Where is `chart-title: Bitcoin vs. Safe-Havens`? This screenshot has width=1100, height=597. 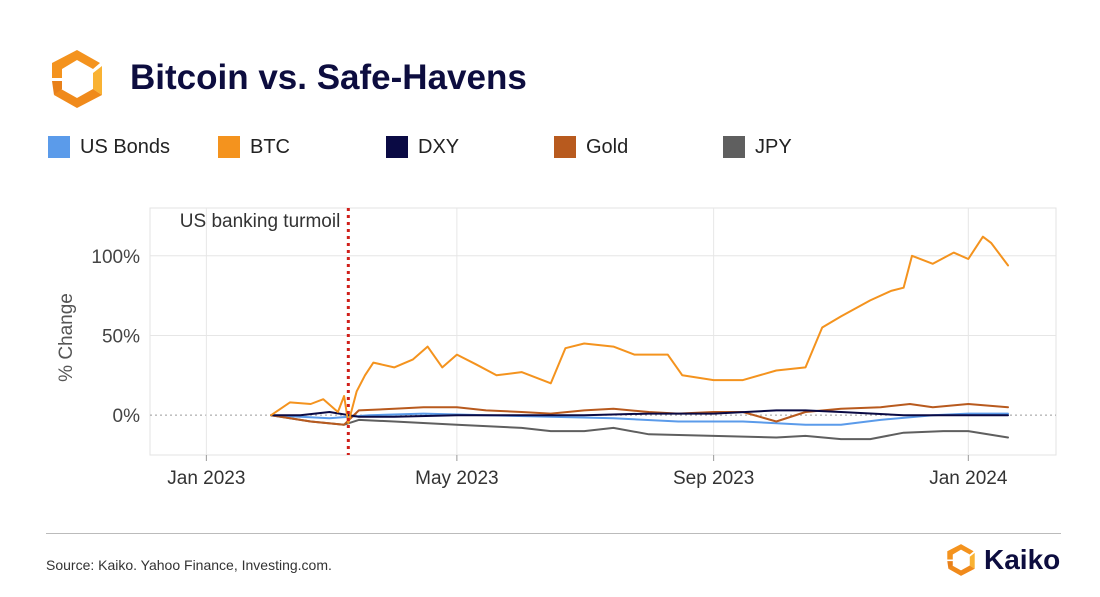
chart-title: Bitcoin vs. Safe-Havens is located at coordinates (328, 77).